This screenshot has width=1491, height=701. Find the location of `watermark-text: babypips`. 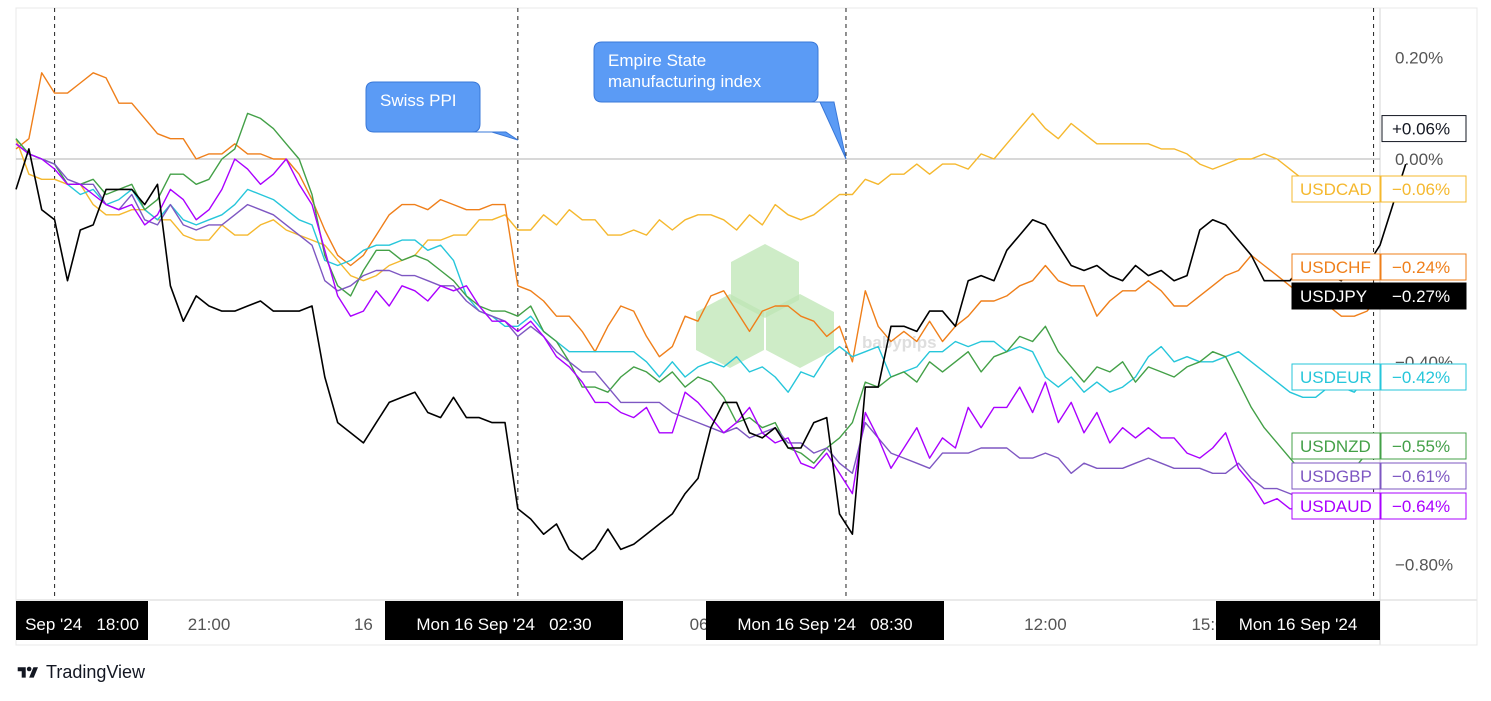

watermark-text: babypips is located at coordinates (899, 342).